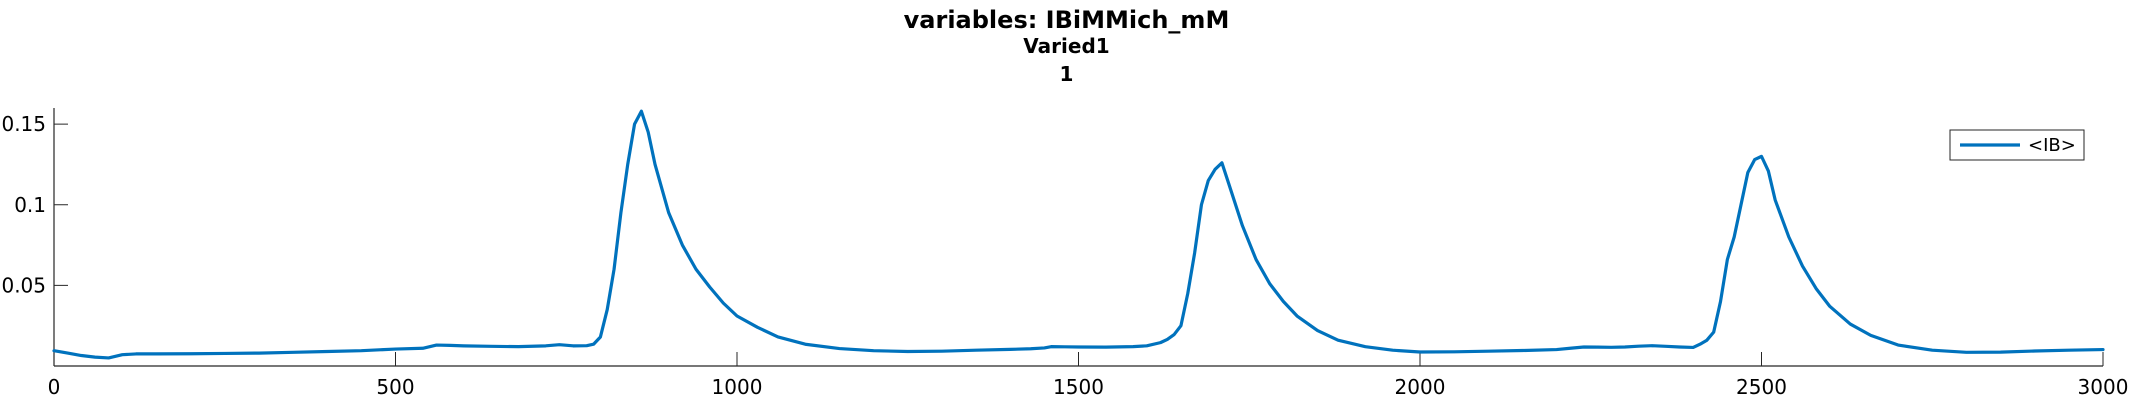  I want to click on x-tick-label: 2000, so click(1420, 387).